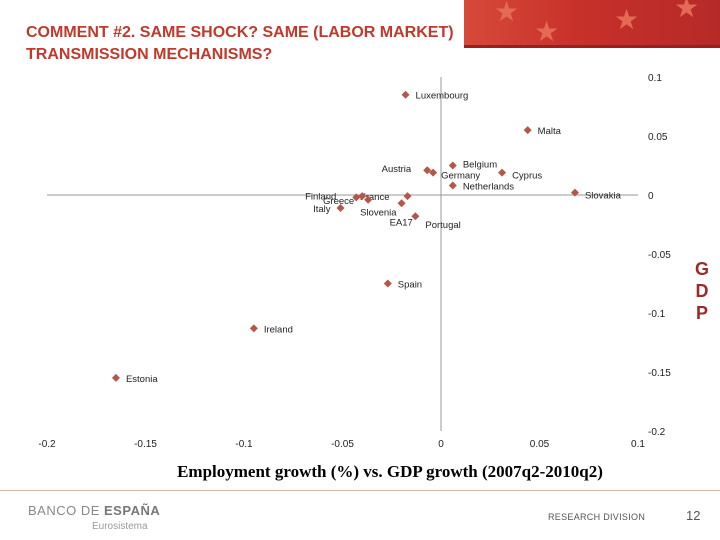 Image resolution: width=720 pixels, height=540 pixels. What do you see at coordinates (659, 255) in the screenshot?
I see `y-tick-label: -0.05` at bounding box center [659, 255].